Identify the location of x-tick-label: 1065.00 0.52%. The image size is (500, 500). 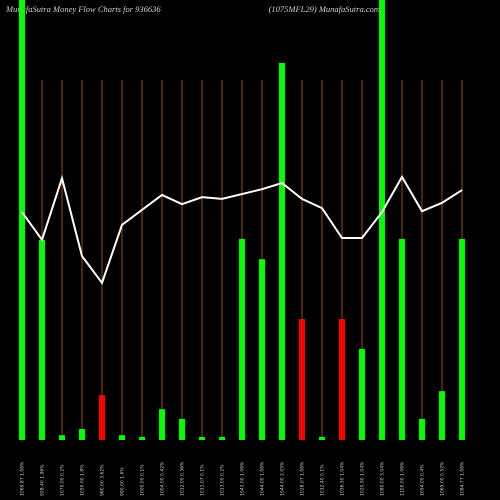
(443, 478).